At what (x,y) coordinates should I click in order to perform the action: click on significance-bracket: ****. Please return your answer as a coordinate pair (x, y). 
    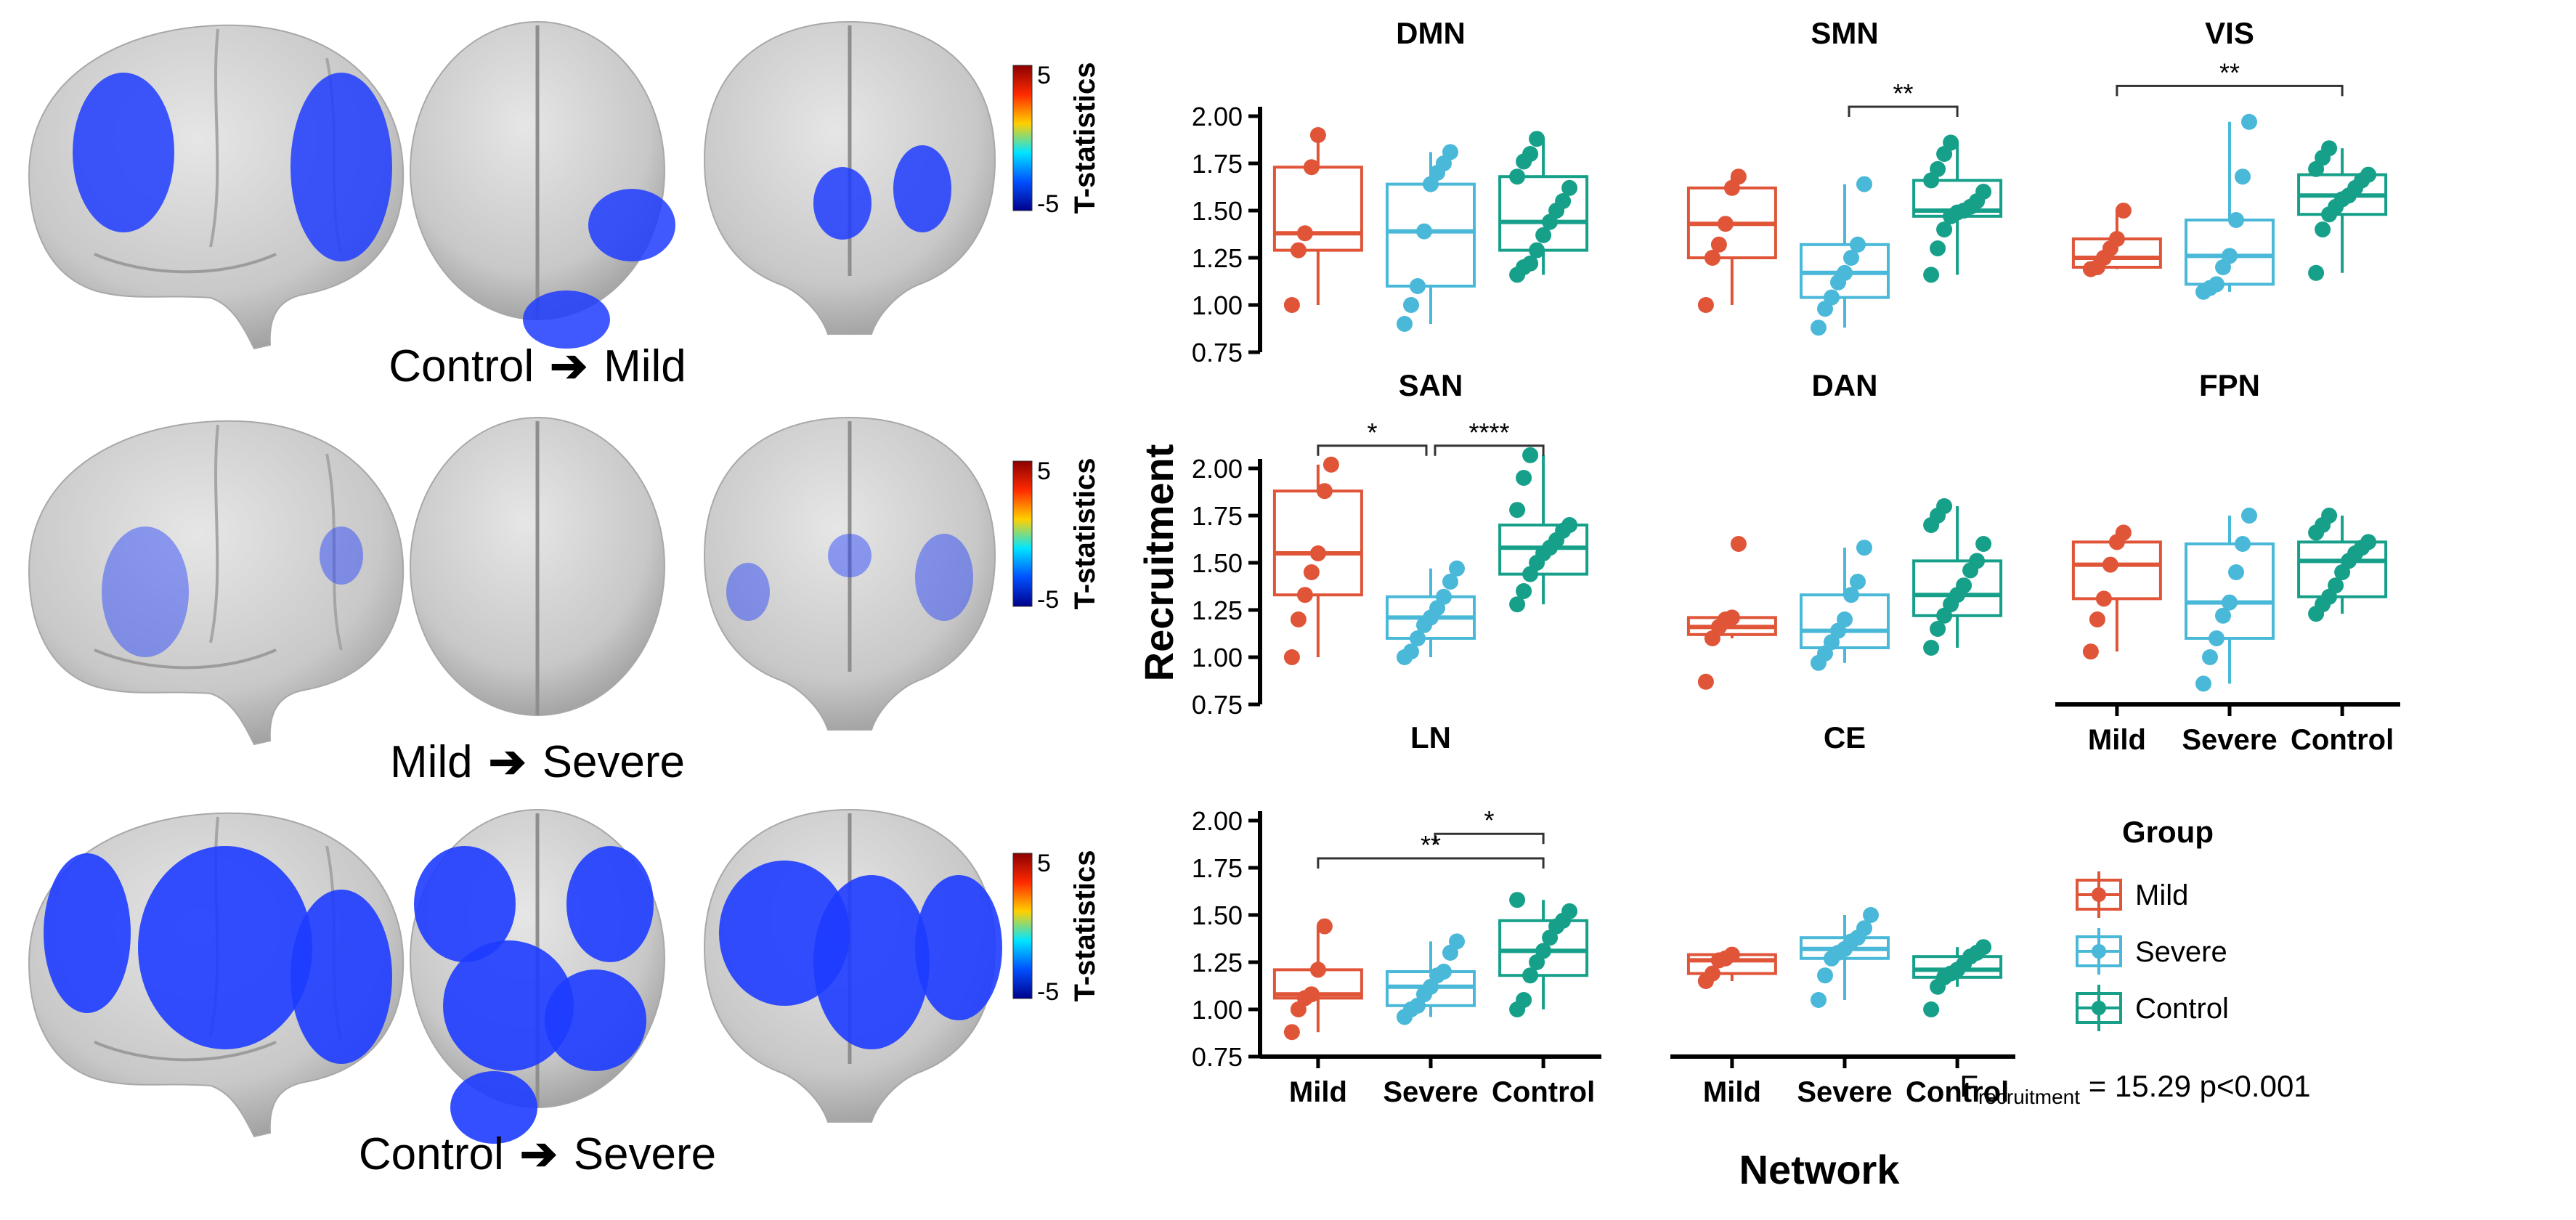
    Looking at the image, I should click on (1489, 437).